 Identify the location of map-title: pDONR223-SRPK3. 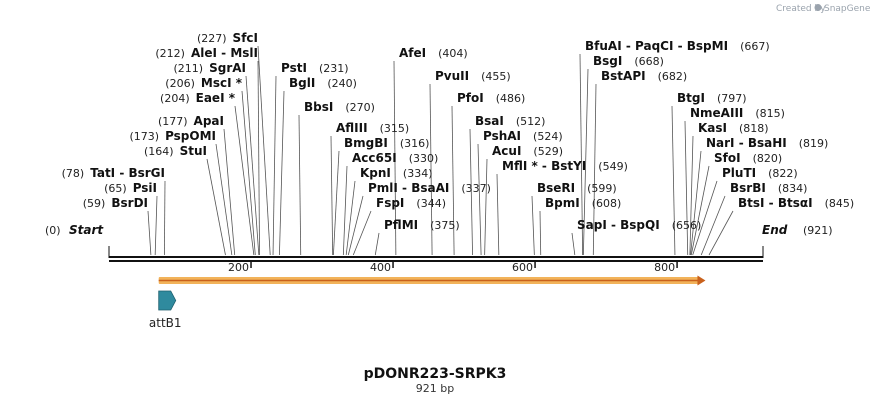
(435, 374).